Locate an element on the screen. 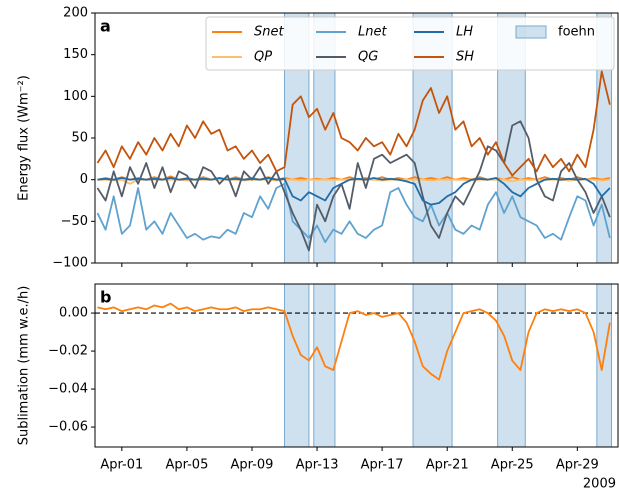 This screenshot has height=495, width=619. legend-swatch is located at coordinates (531, 32).